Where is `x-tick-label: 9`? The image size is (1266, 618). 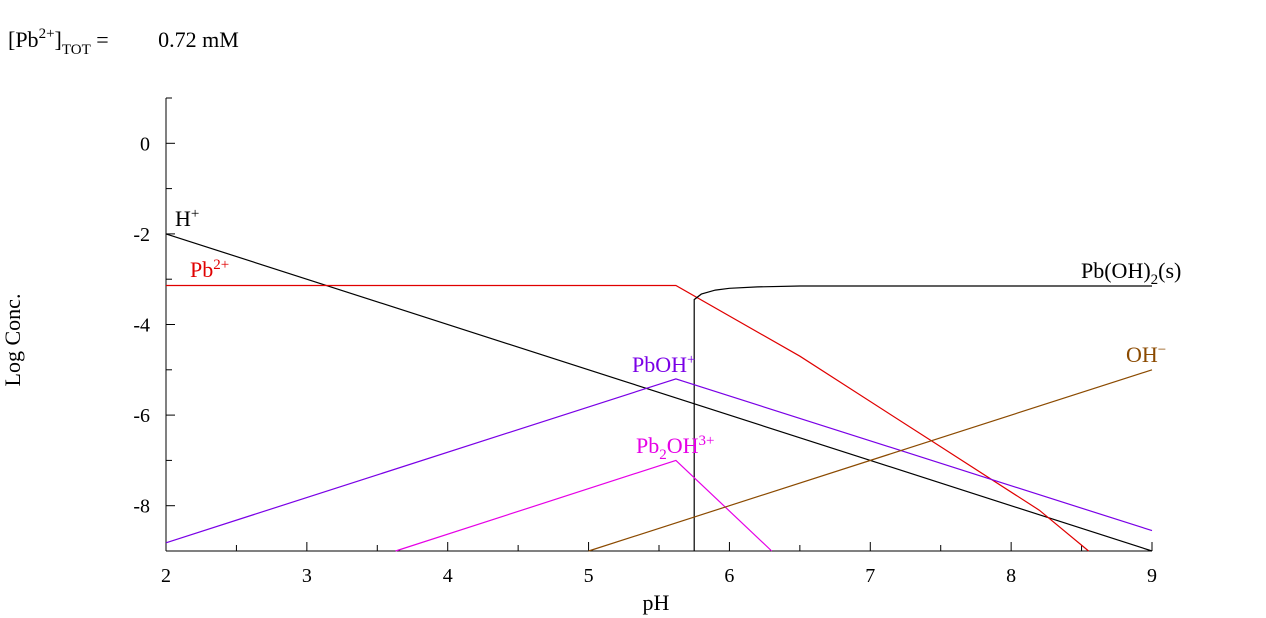 x-tick-label: 9 is located at coordinates (1152, 576).